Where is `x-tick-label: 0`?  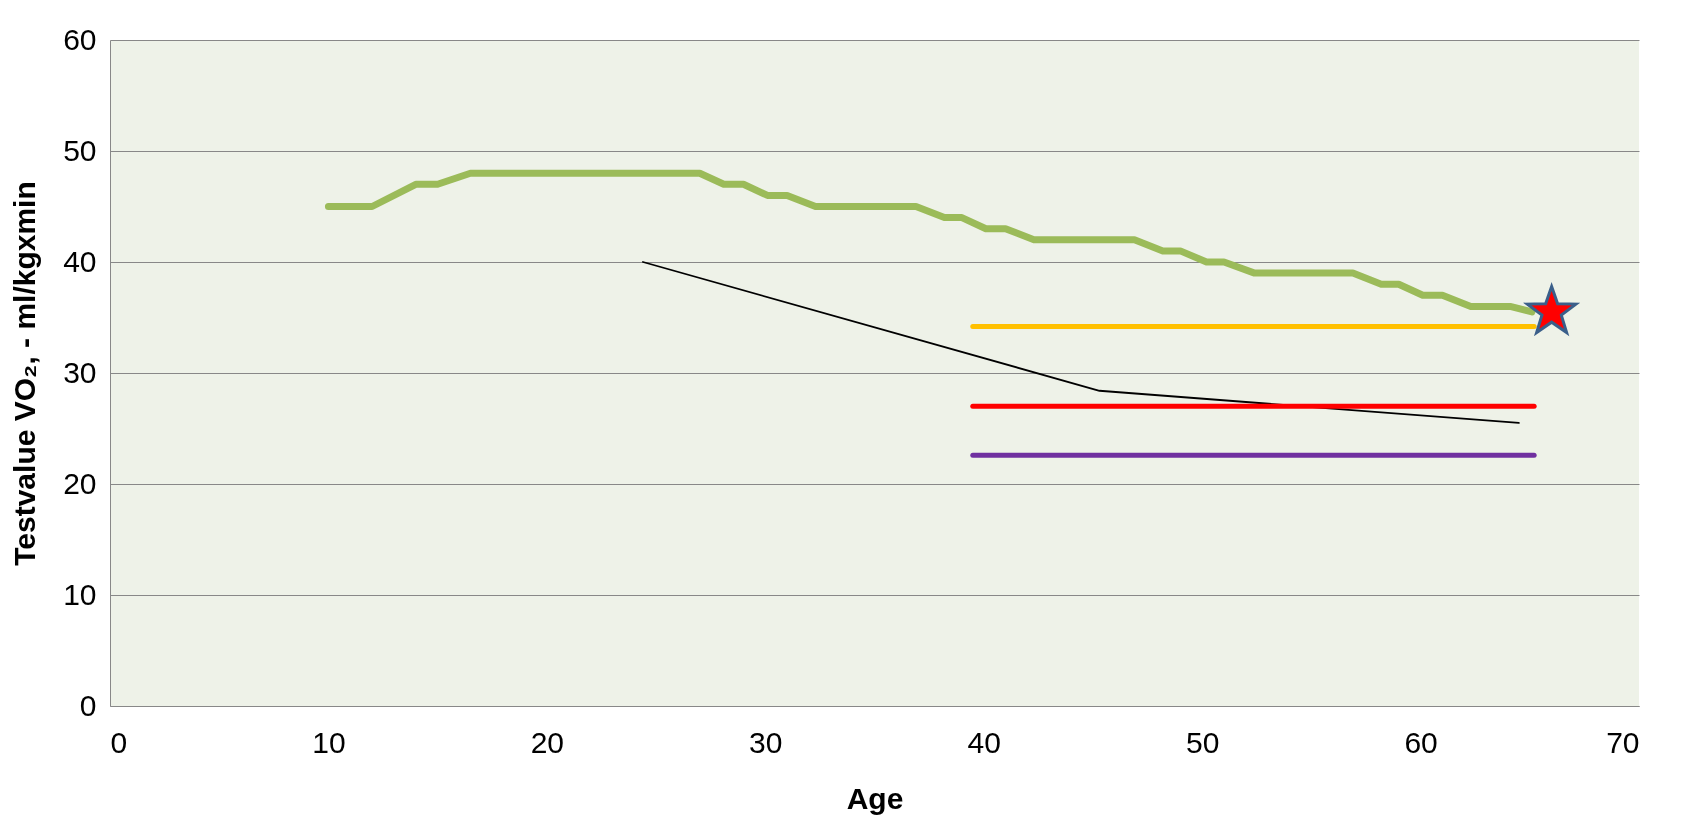
x-tick-label: 0 is located at coordinates (119, 742).